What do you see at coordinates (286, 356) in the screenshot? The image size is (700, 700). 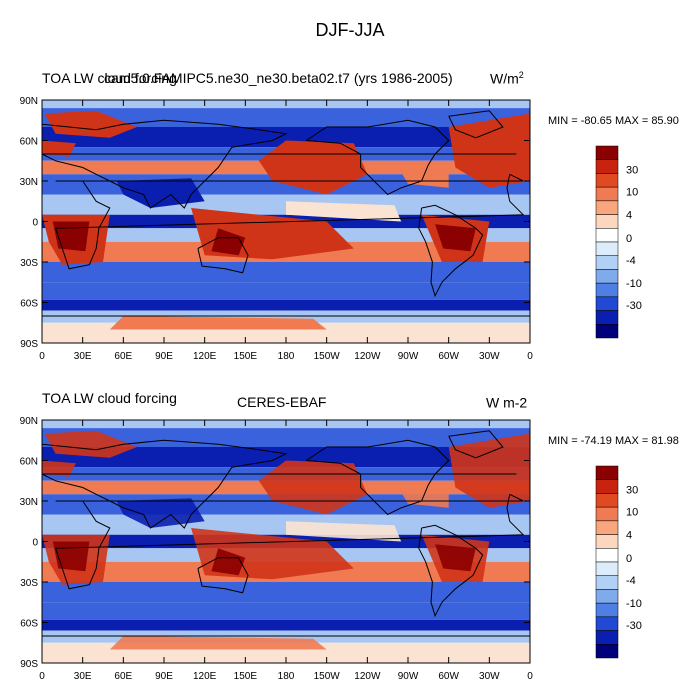 I see `lon-tick-label: 180` at bounding box center [286, 356].